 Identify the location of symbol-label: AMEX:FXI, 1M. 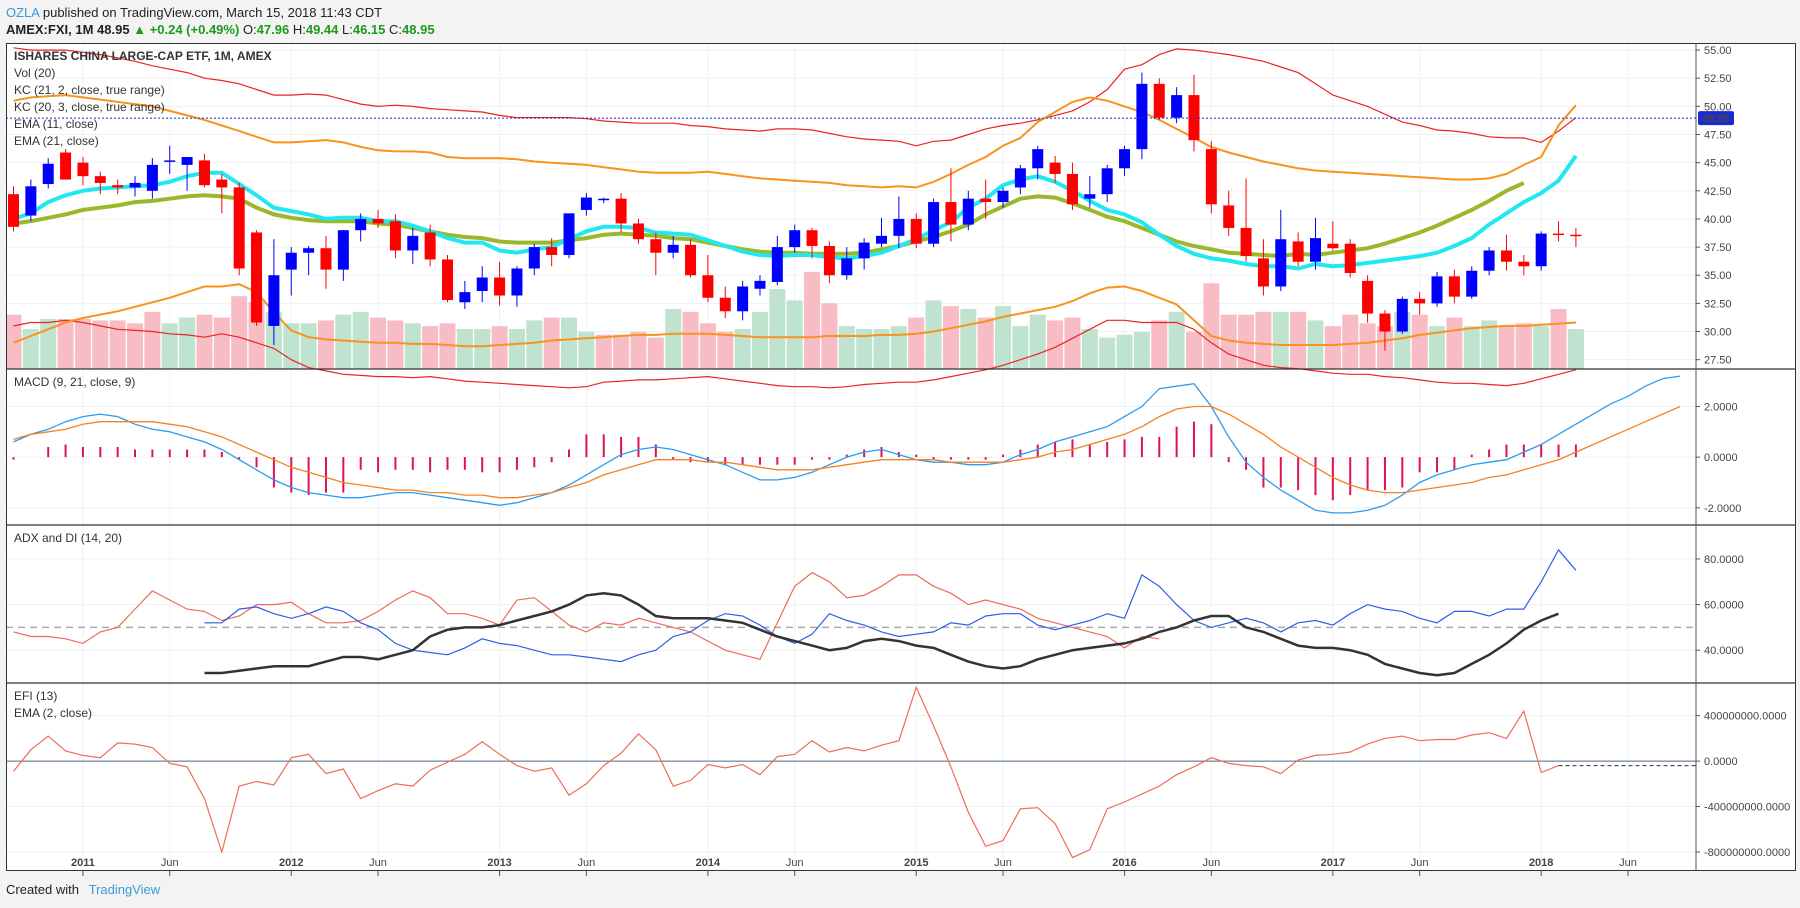
(50, 29).